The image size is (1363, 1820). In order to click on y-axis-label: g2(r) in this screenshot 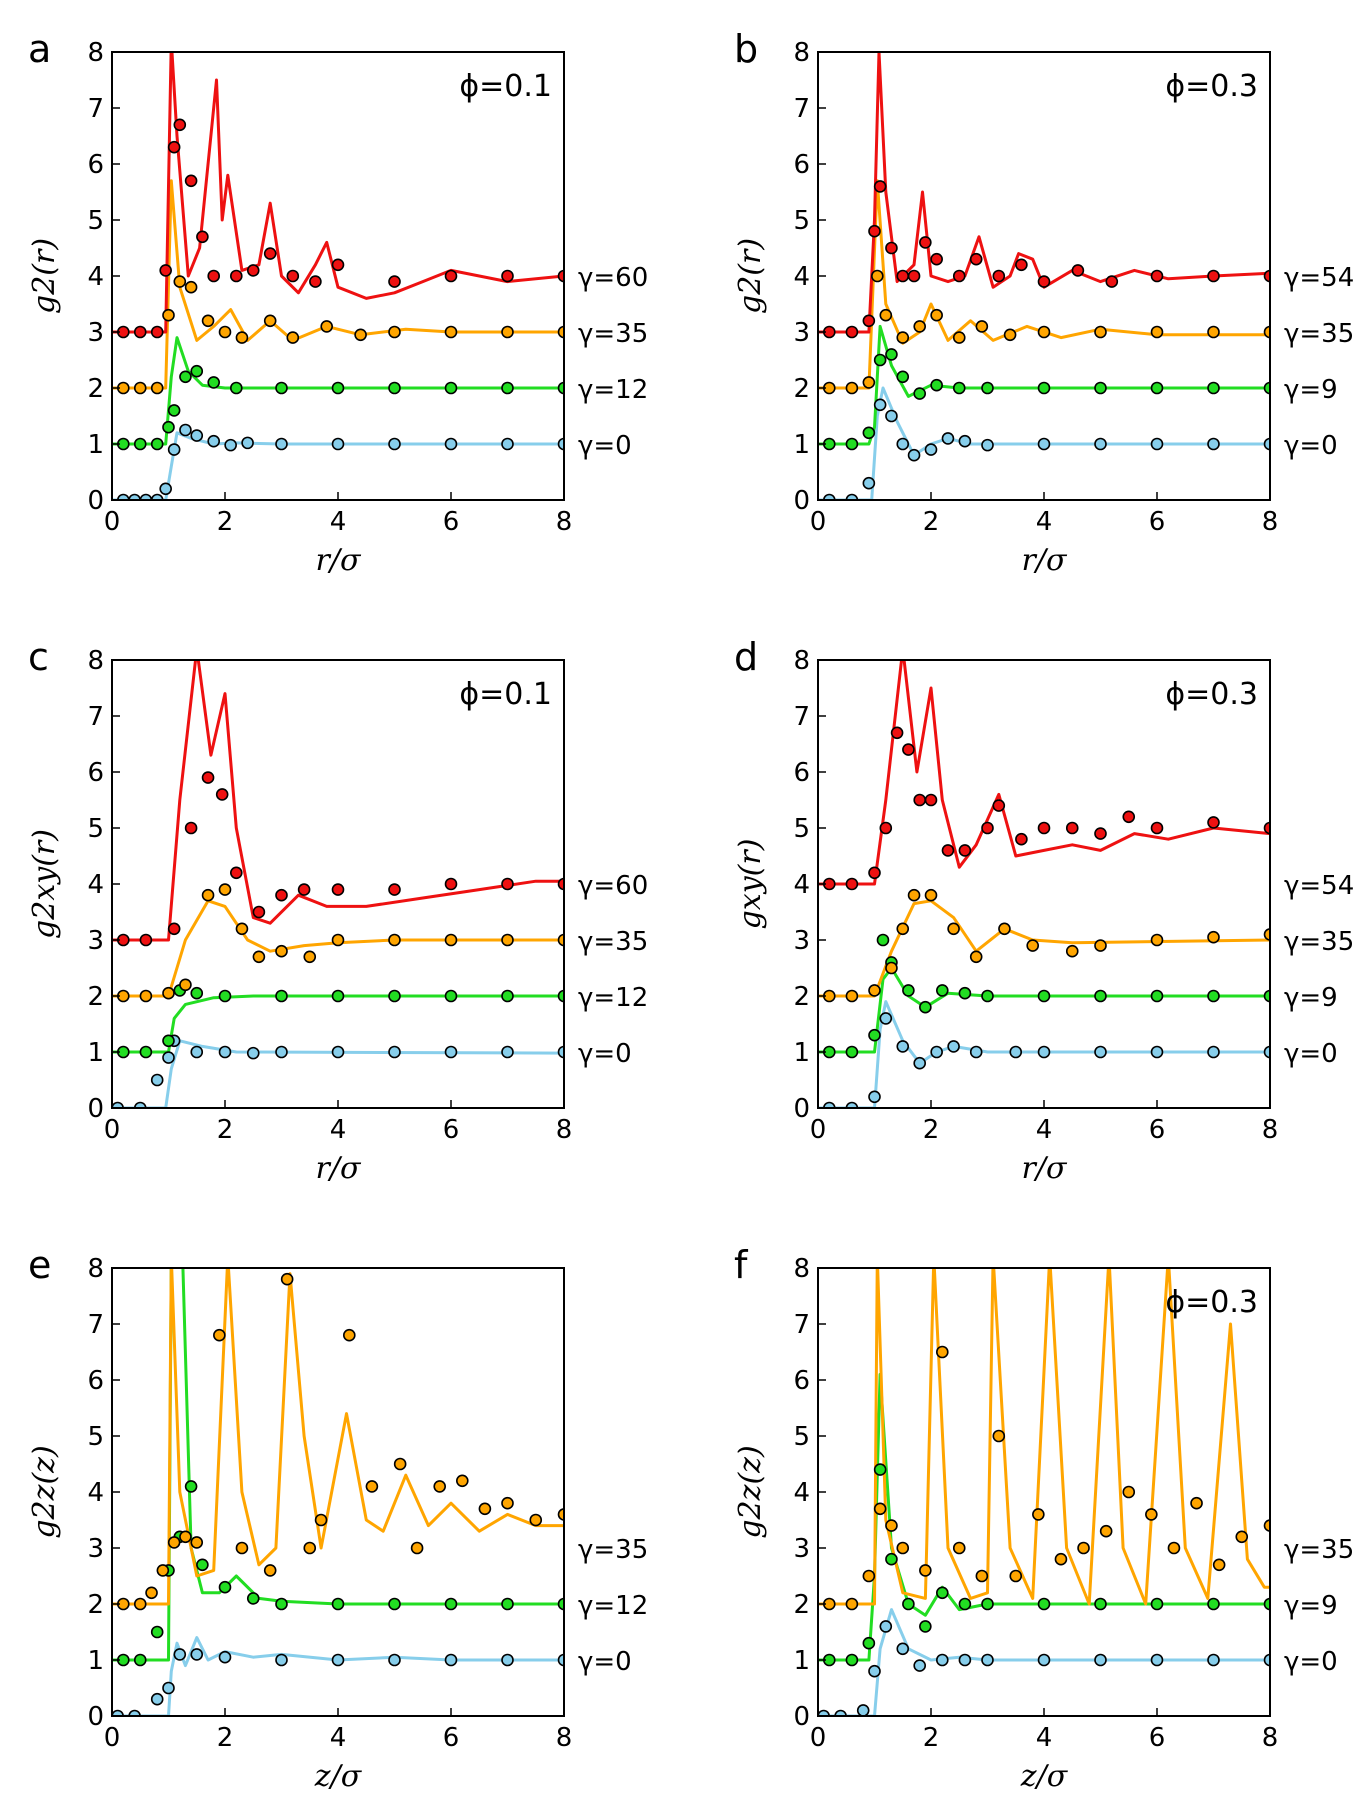, I will do `click(750, 276)`.